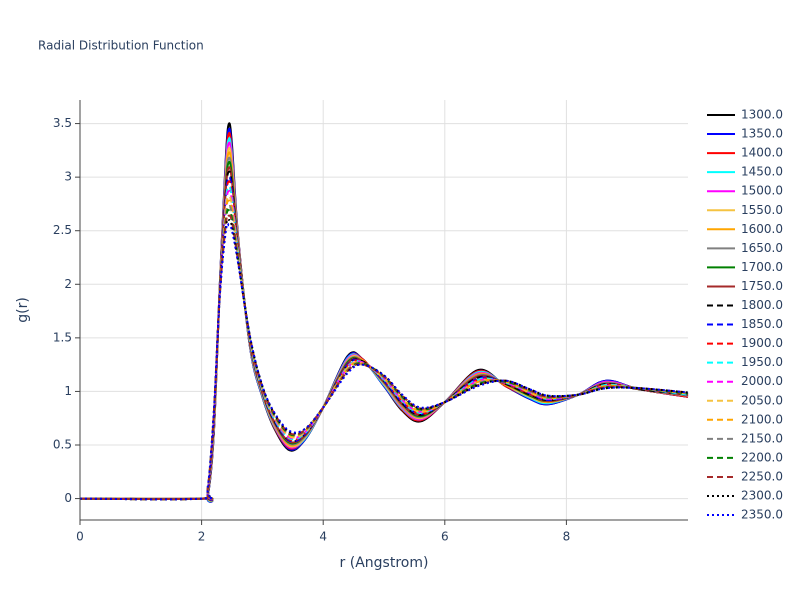 The height and width of the screenshot is (604, 800). What do you see at coordinates (323, 537) in the screenshot?
I see `x-tick-label: 4` at bounding box center [323, 537].